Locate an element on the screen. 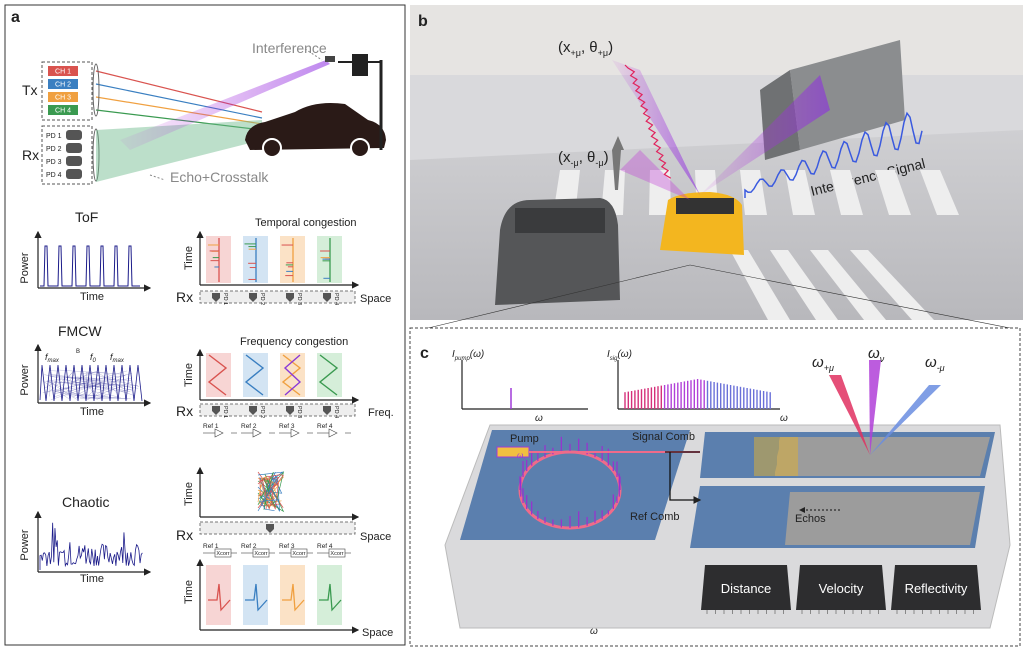  channel-label: CH 3 is located at coordinates (63, 98).